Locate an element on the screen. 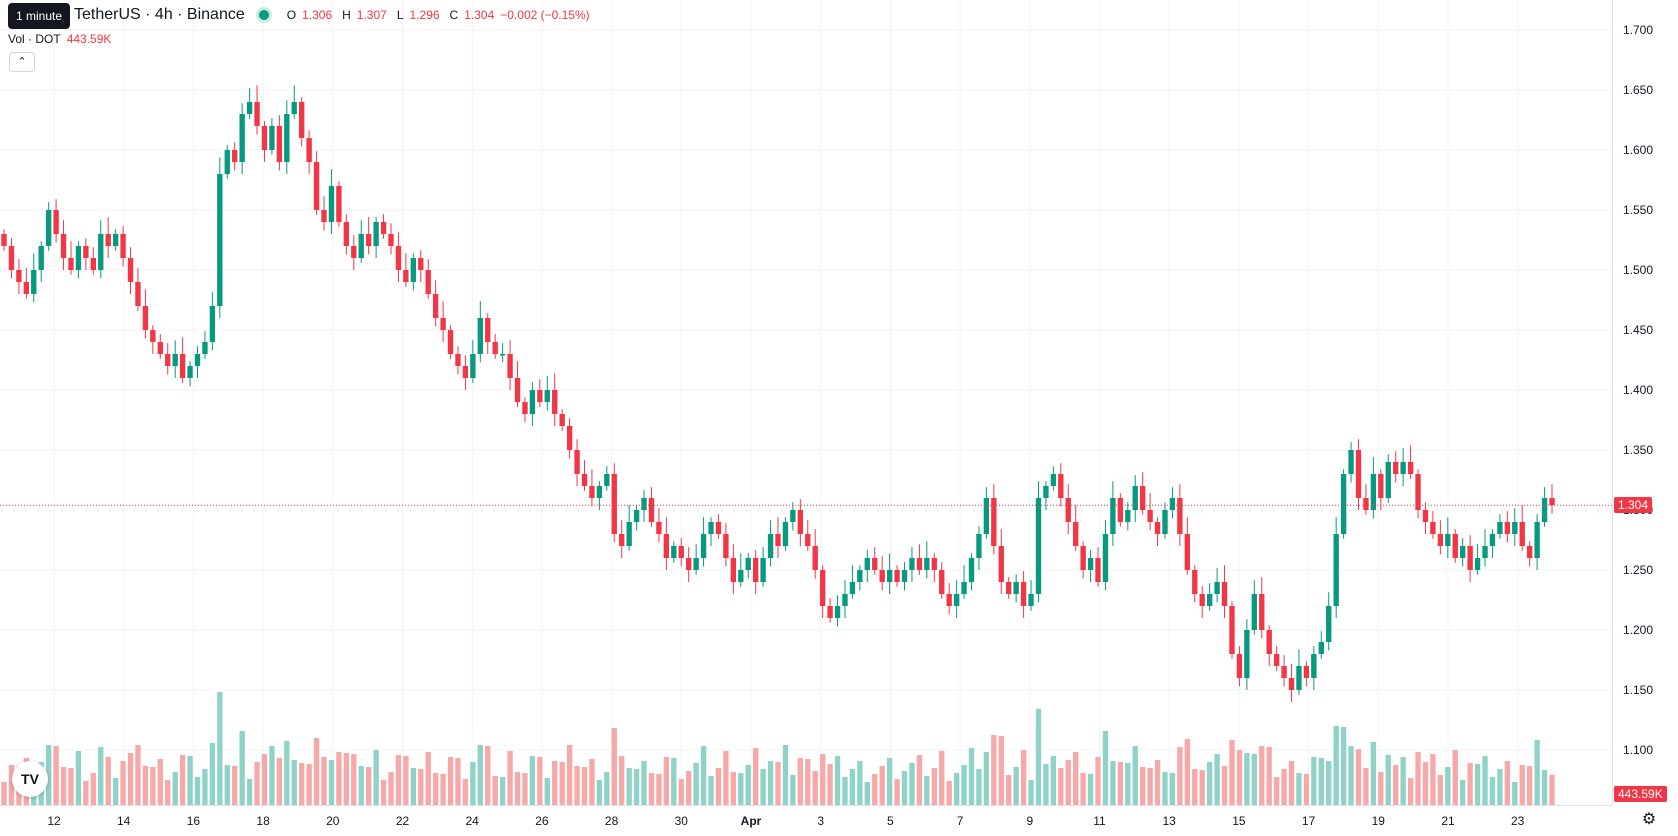  time-tick-label: 28 is located at coordinates (611, 821).